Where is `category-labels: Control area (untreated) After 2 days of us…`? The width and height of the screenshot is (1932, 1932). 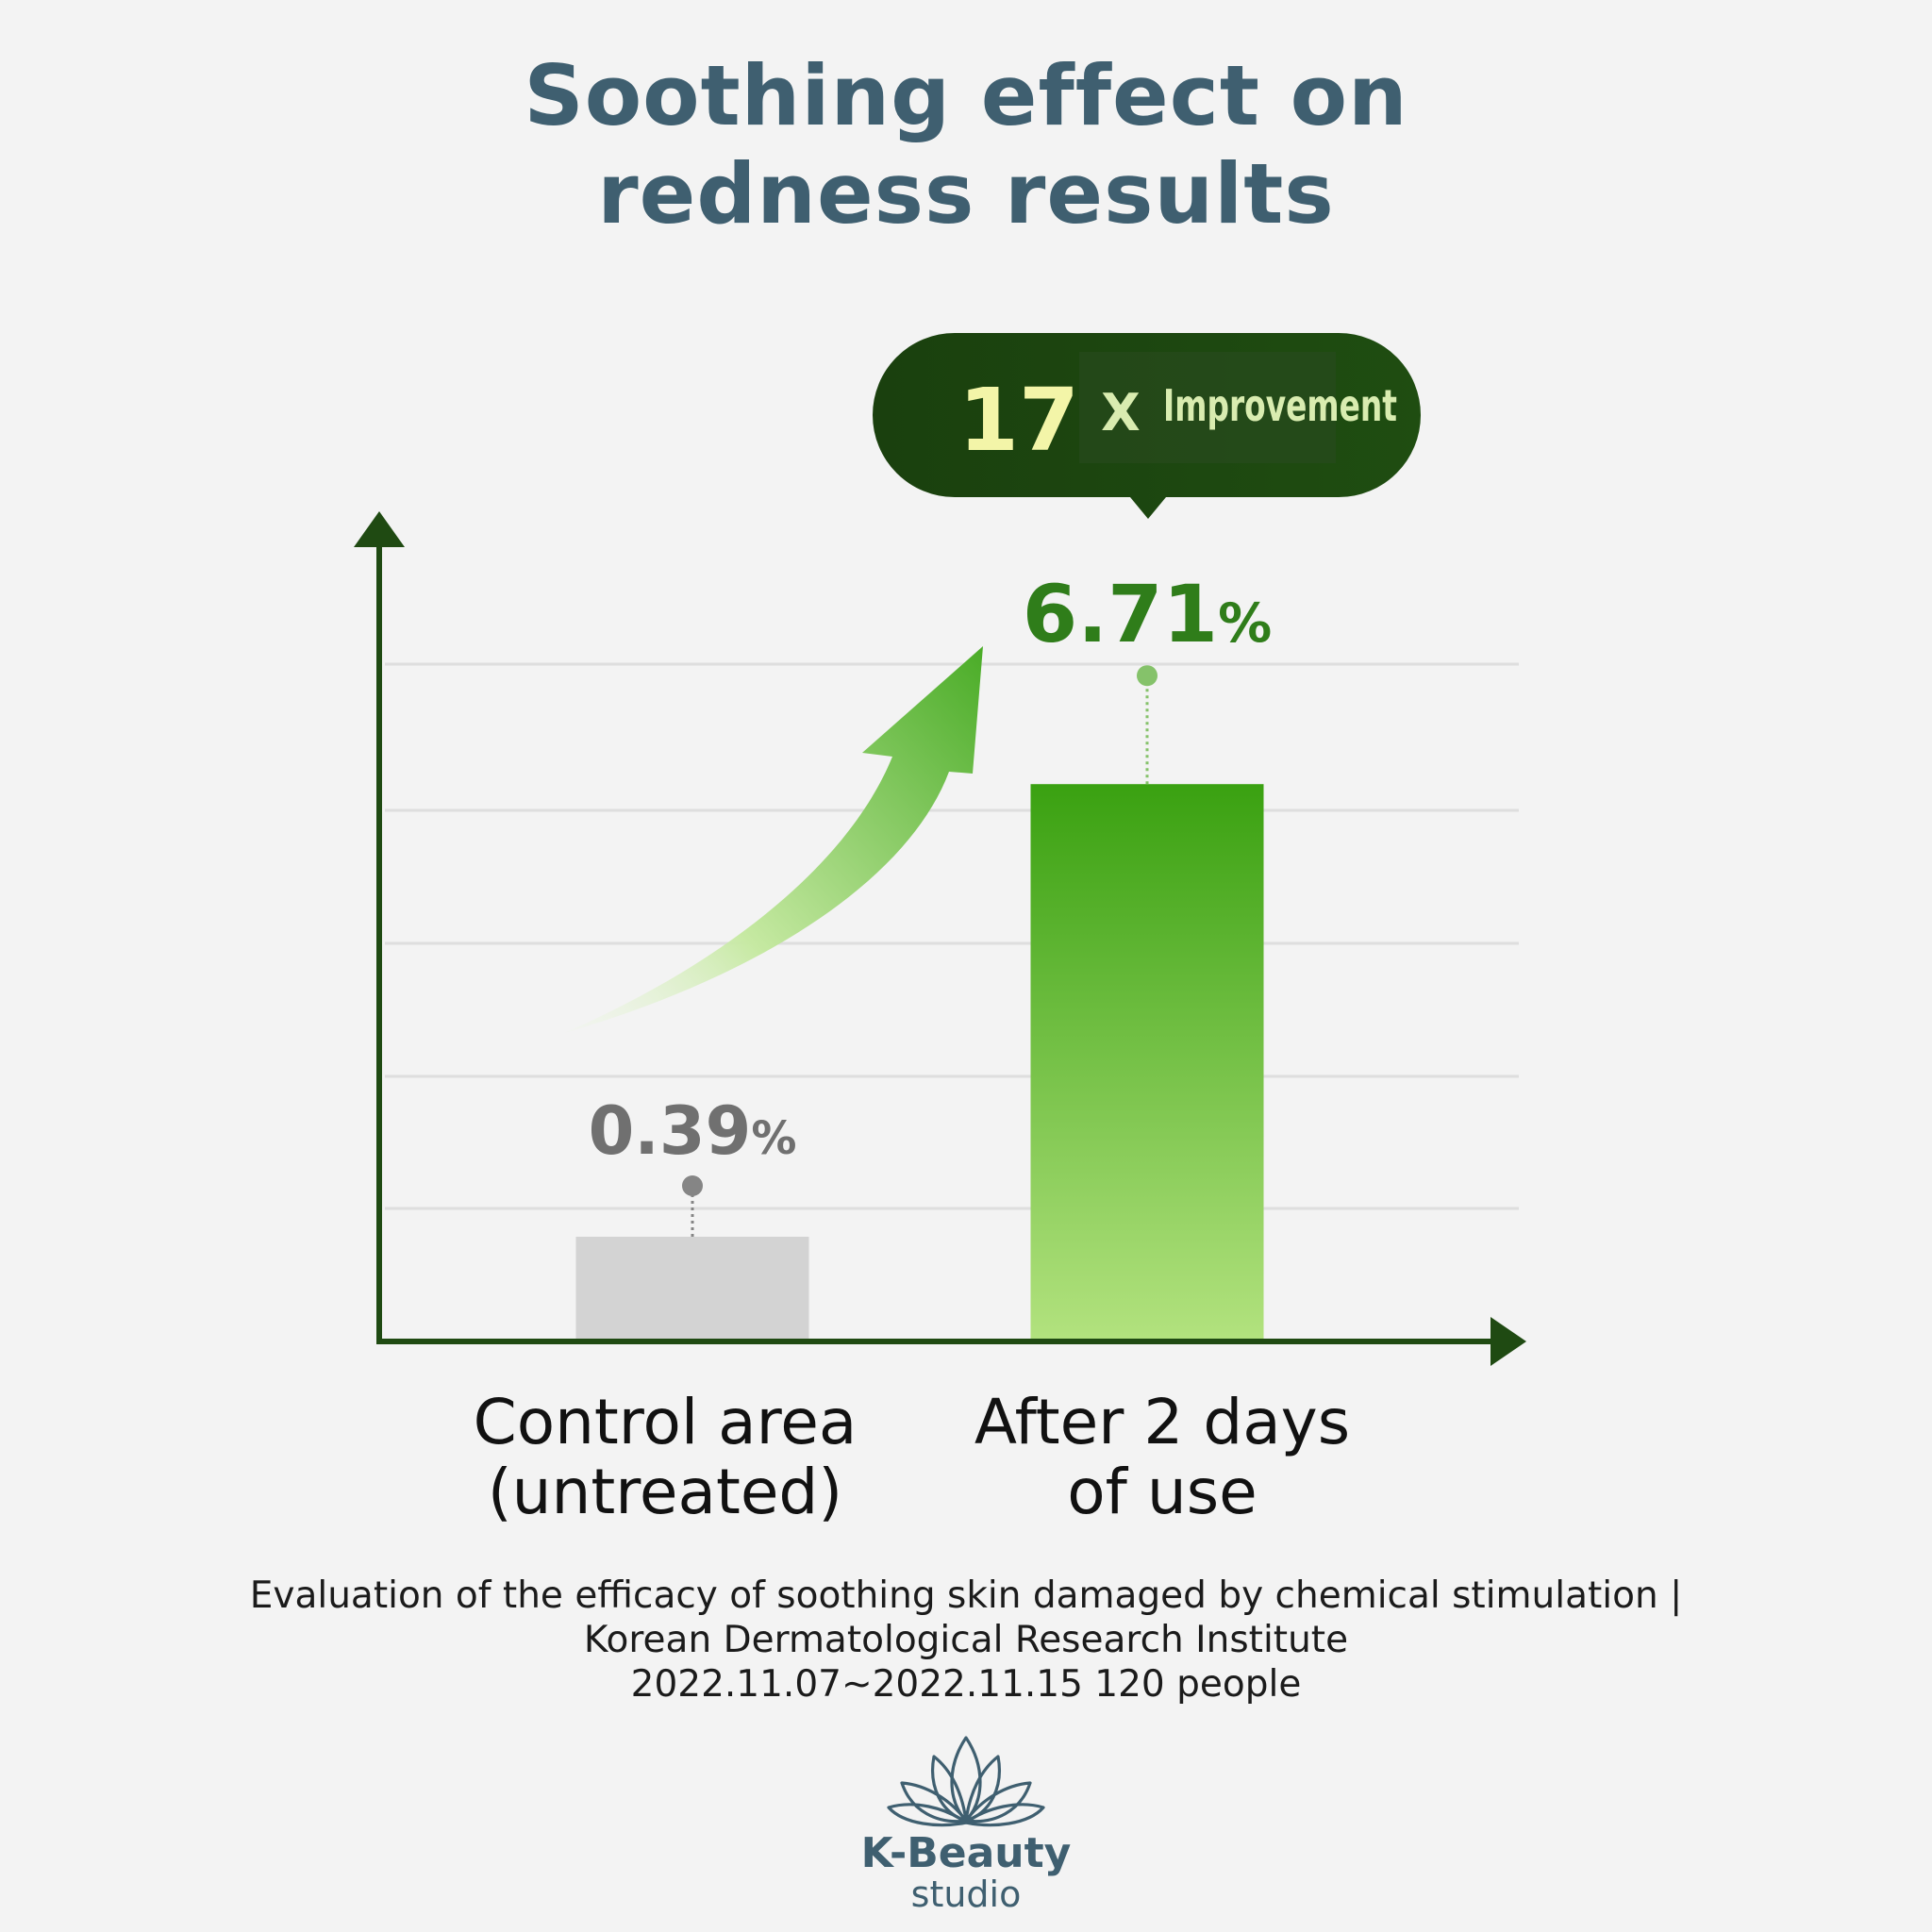
category-labels: Control area (untreated) After 2 days of us… is located at coordinates (912, 1457).